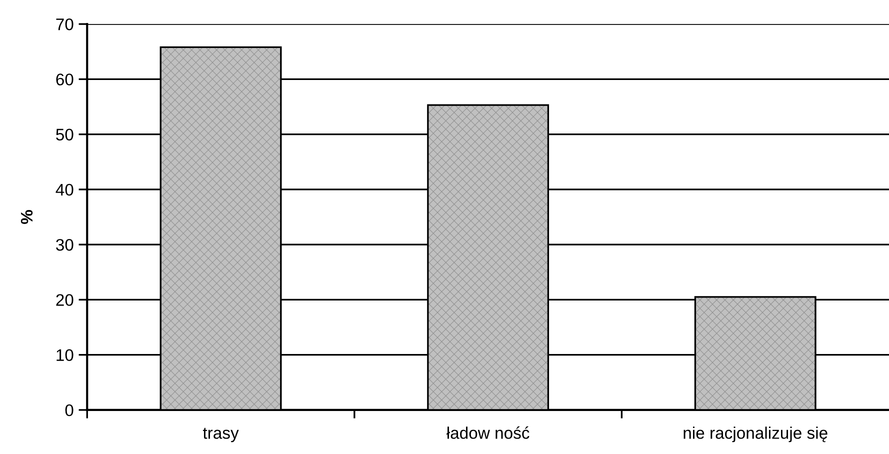 The width and height of the screenshot is (889, 454). I want to click on y-tick-label: 70, so click(65, 24).